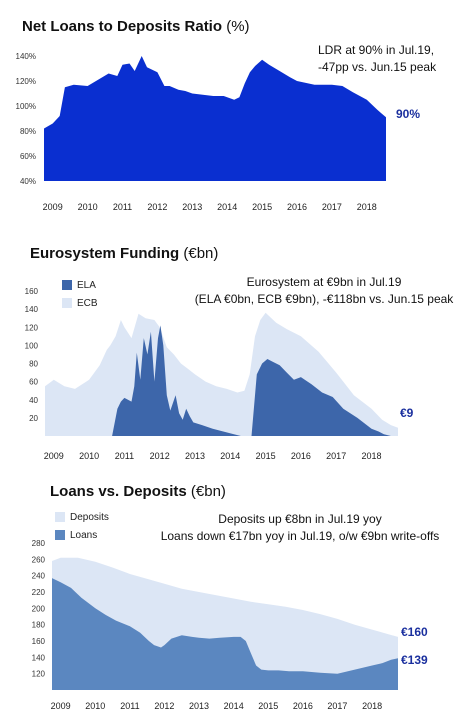  What do you see at coordinates (122, 26) in the screenshot?
I see `chart-title-text: Net Loans to Deposits Ratio` at bounding box center [122, 26].